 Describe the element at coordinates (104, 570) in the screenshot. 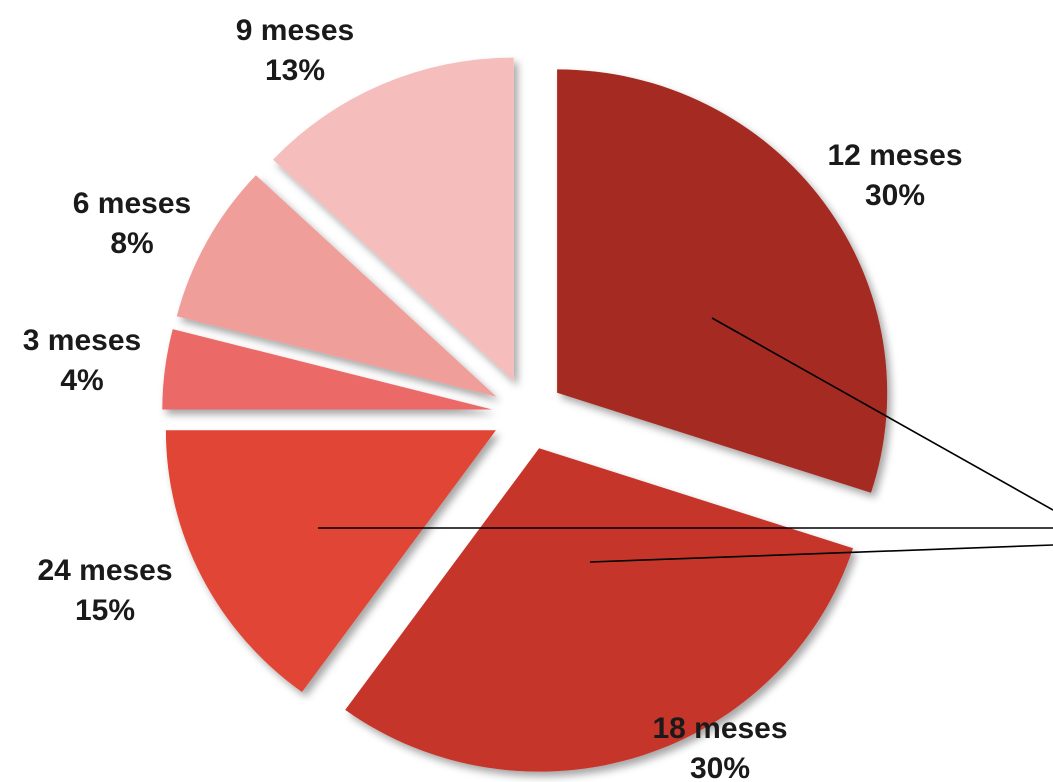

I see `slice-label-name: 24 meses` at that location.